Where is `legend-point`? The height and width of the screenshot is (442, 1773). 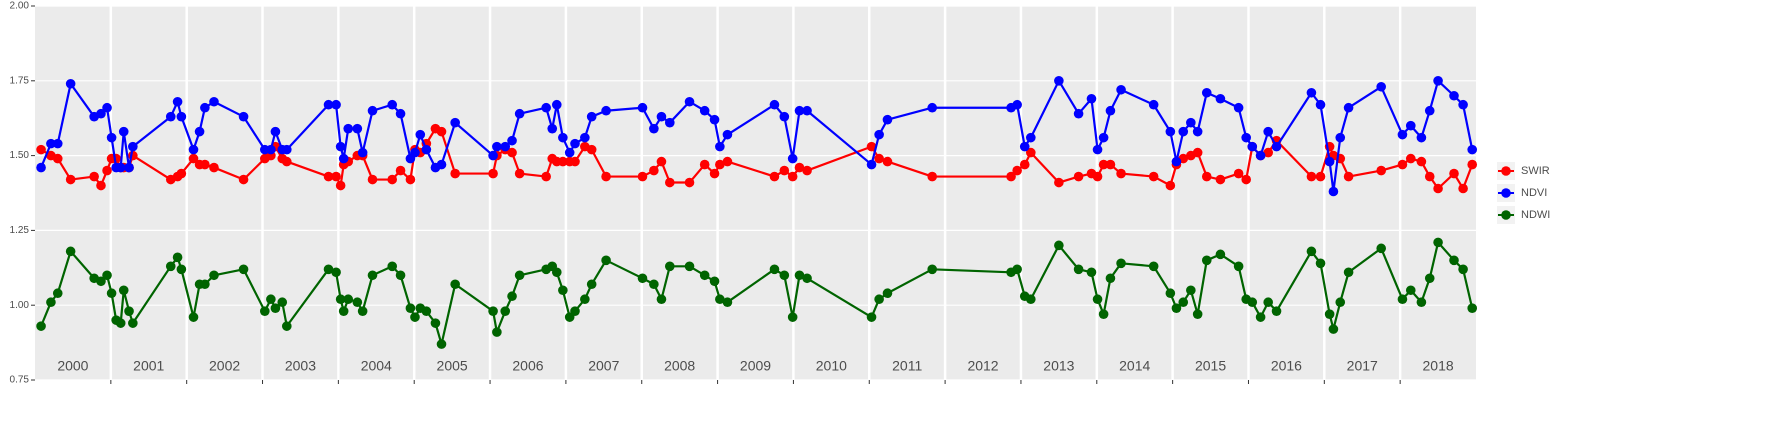 legend-point is located at coordinates (1506, 193).